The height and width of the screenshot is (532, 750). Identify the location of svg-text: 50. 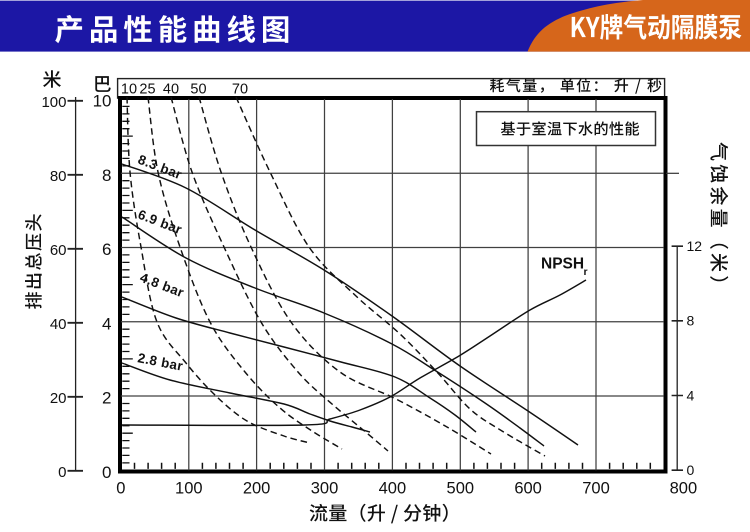
(198, 89).